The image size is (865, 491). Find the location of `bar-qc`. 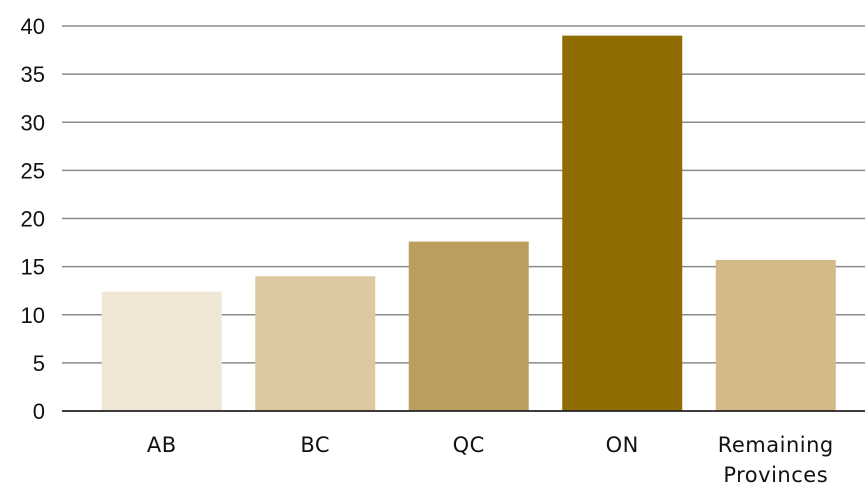

bar-qc is located at coordinates (468, 326).